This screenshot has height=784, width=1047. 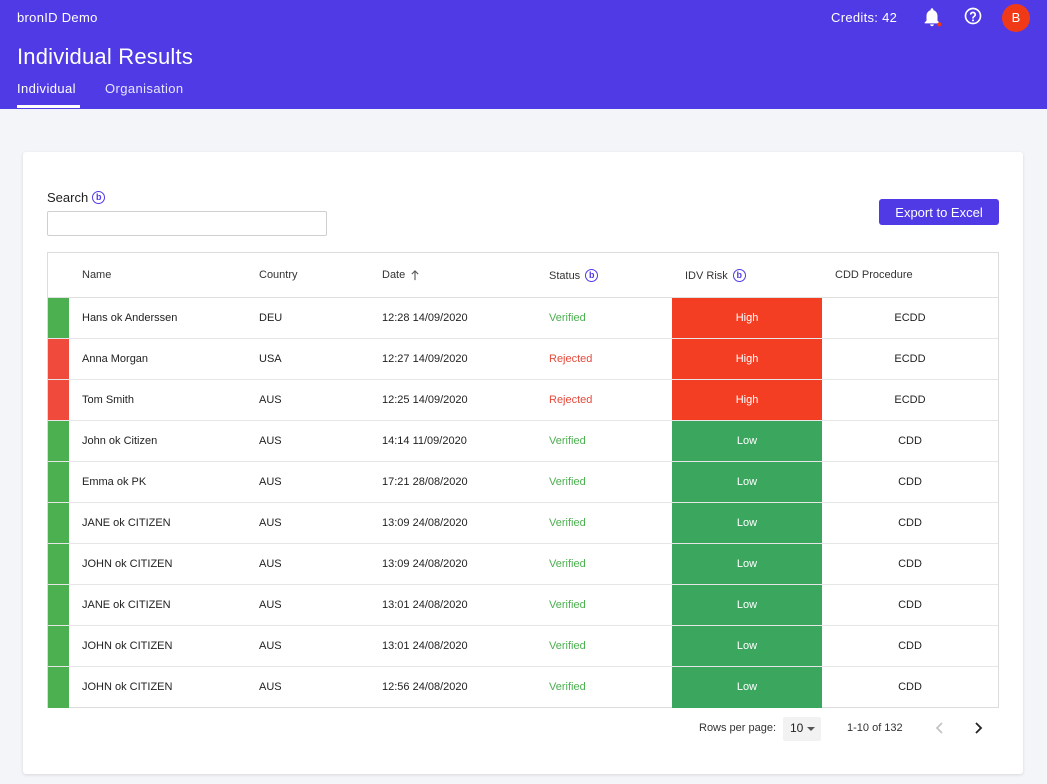 I want to click on cell-date: 14:14 11/09/2020, so click(x=424, y=441).